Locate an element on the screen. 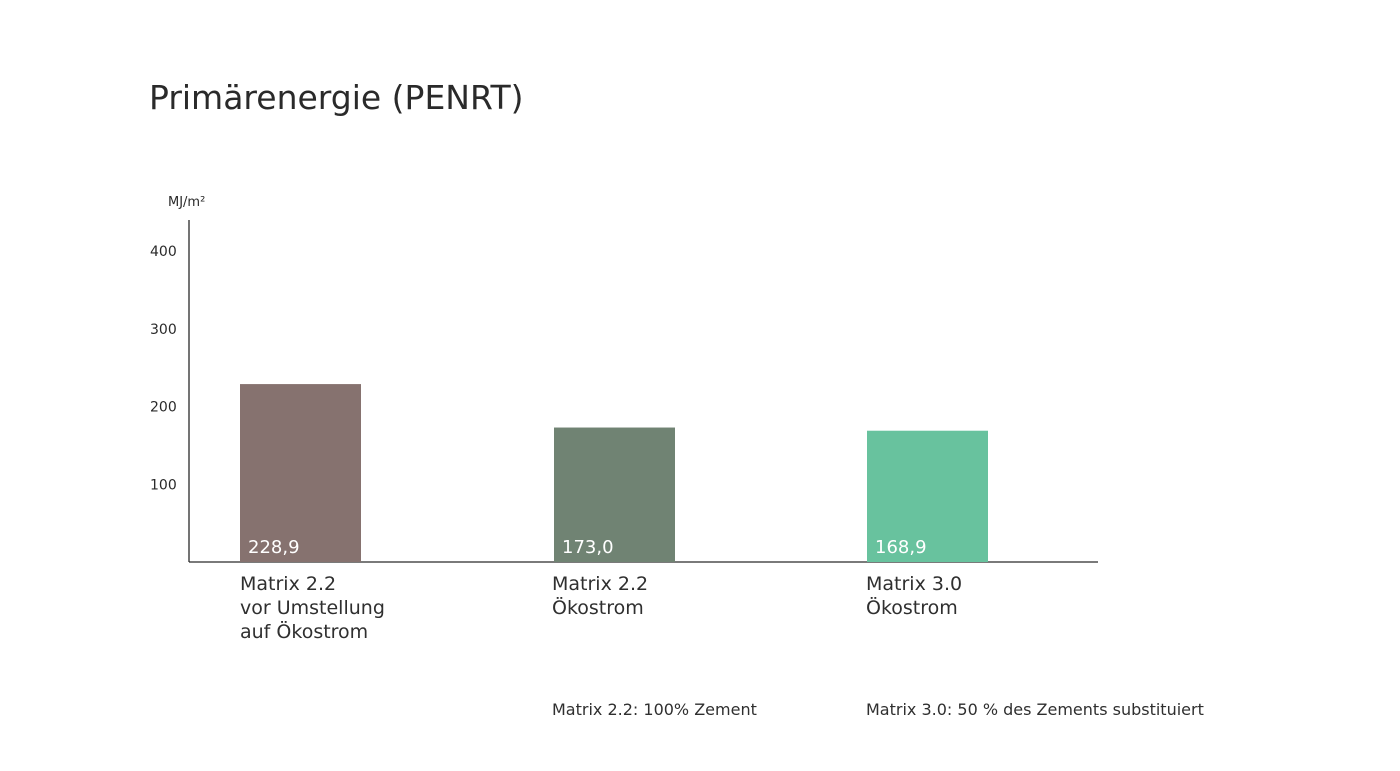 The image size is (1400, 771). y-axis-unit-label: MJ/m² is located at coordinates (187, 202).